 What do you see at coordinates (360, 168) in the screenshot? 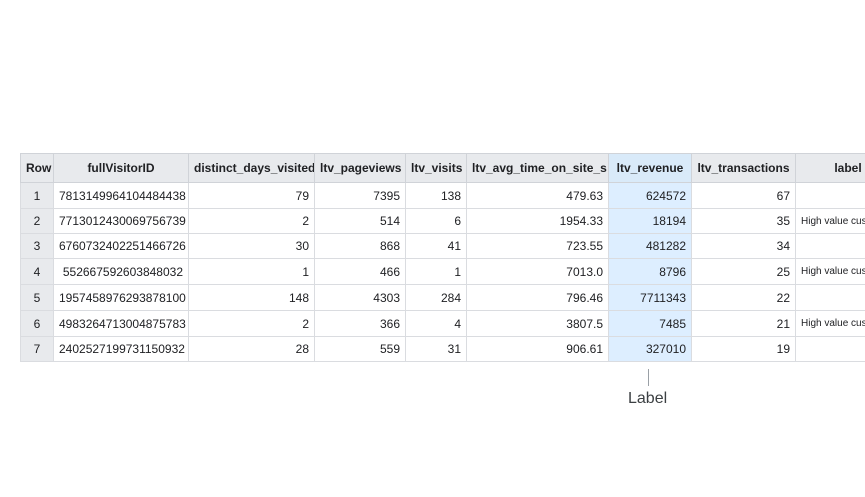
I see `column-header-ltv-pageviews: ltv_pageviews` at bounding box center [360, 168].